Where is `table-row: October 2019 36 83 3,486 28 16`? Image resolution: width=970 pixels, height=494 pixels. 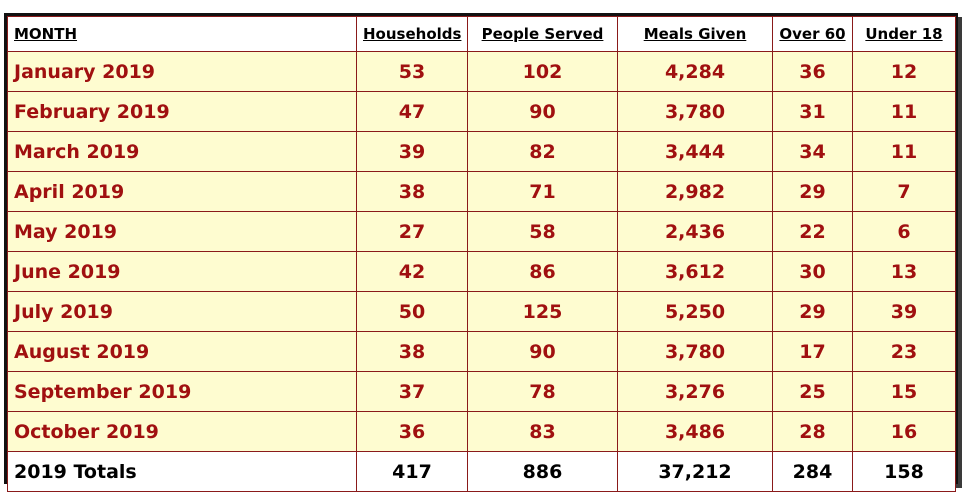
table-row: October 2019 36 83 3,486 28 16 is located at coordinates (481, 431).